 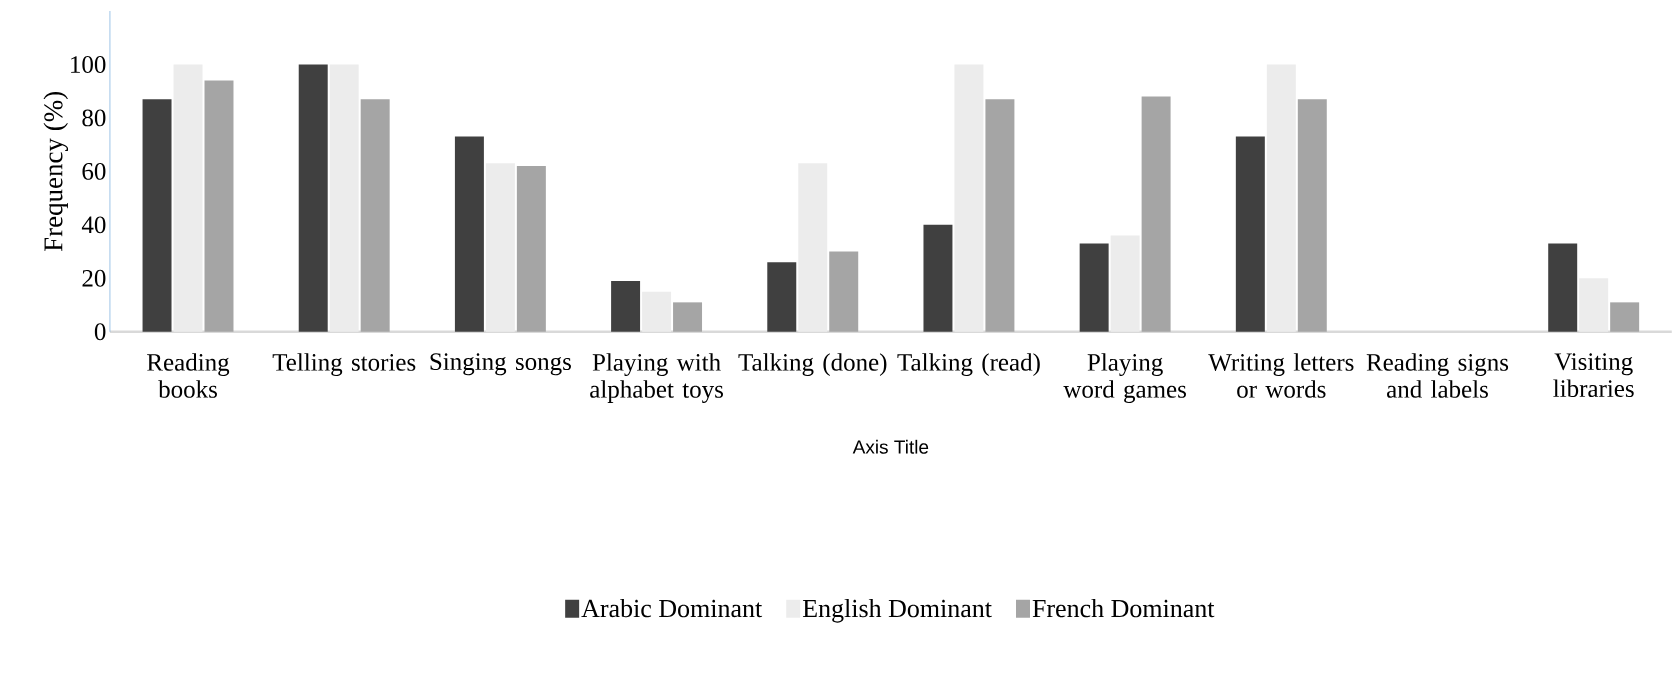 I want to click on y-tick-label: 0, so click(x=100, y=332).